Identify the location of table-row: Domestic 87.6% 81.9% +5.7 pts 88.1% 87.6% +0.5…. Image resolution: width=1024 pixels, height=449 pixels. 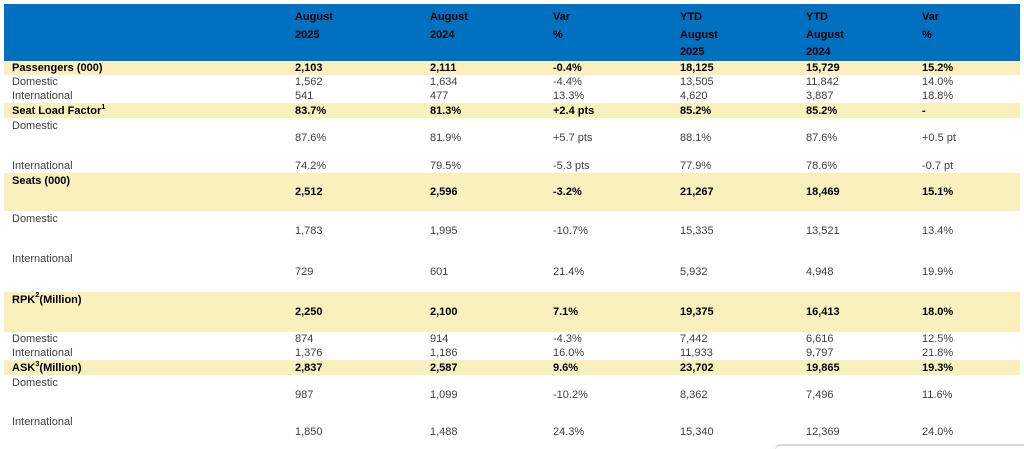
(512, 138).